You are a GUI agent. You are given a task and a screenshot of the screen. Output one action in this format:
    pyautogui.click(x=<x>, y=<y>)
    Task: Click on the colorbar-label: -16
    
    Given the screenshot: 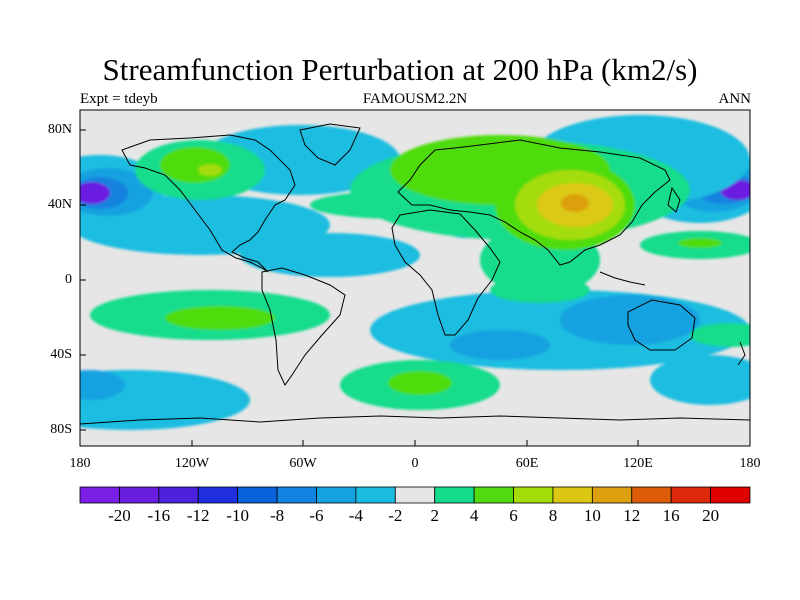 What is the action you would take?
    pyautogui.click(x=159, y=515)
    